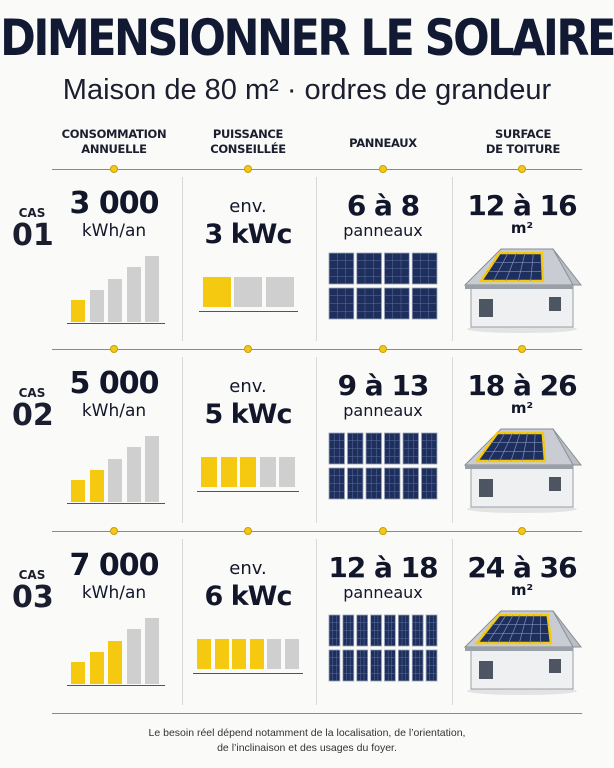  I want to click on case-label: CAS 03, so click(33, 591).